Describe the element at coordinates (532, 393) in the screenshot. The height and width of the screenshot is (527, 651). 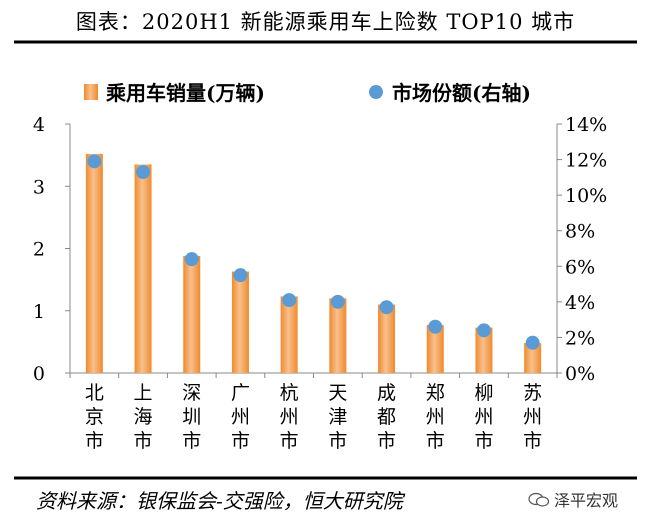
I see `x-tick-label-char: 苏` at that location.